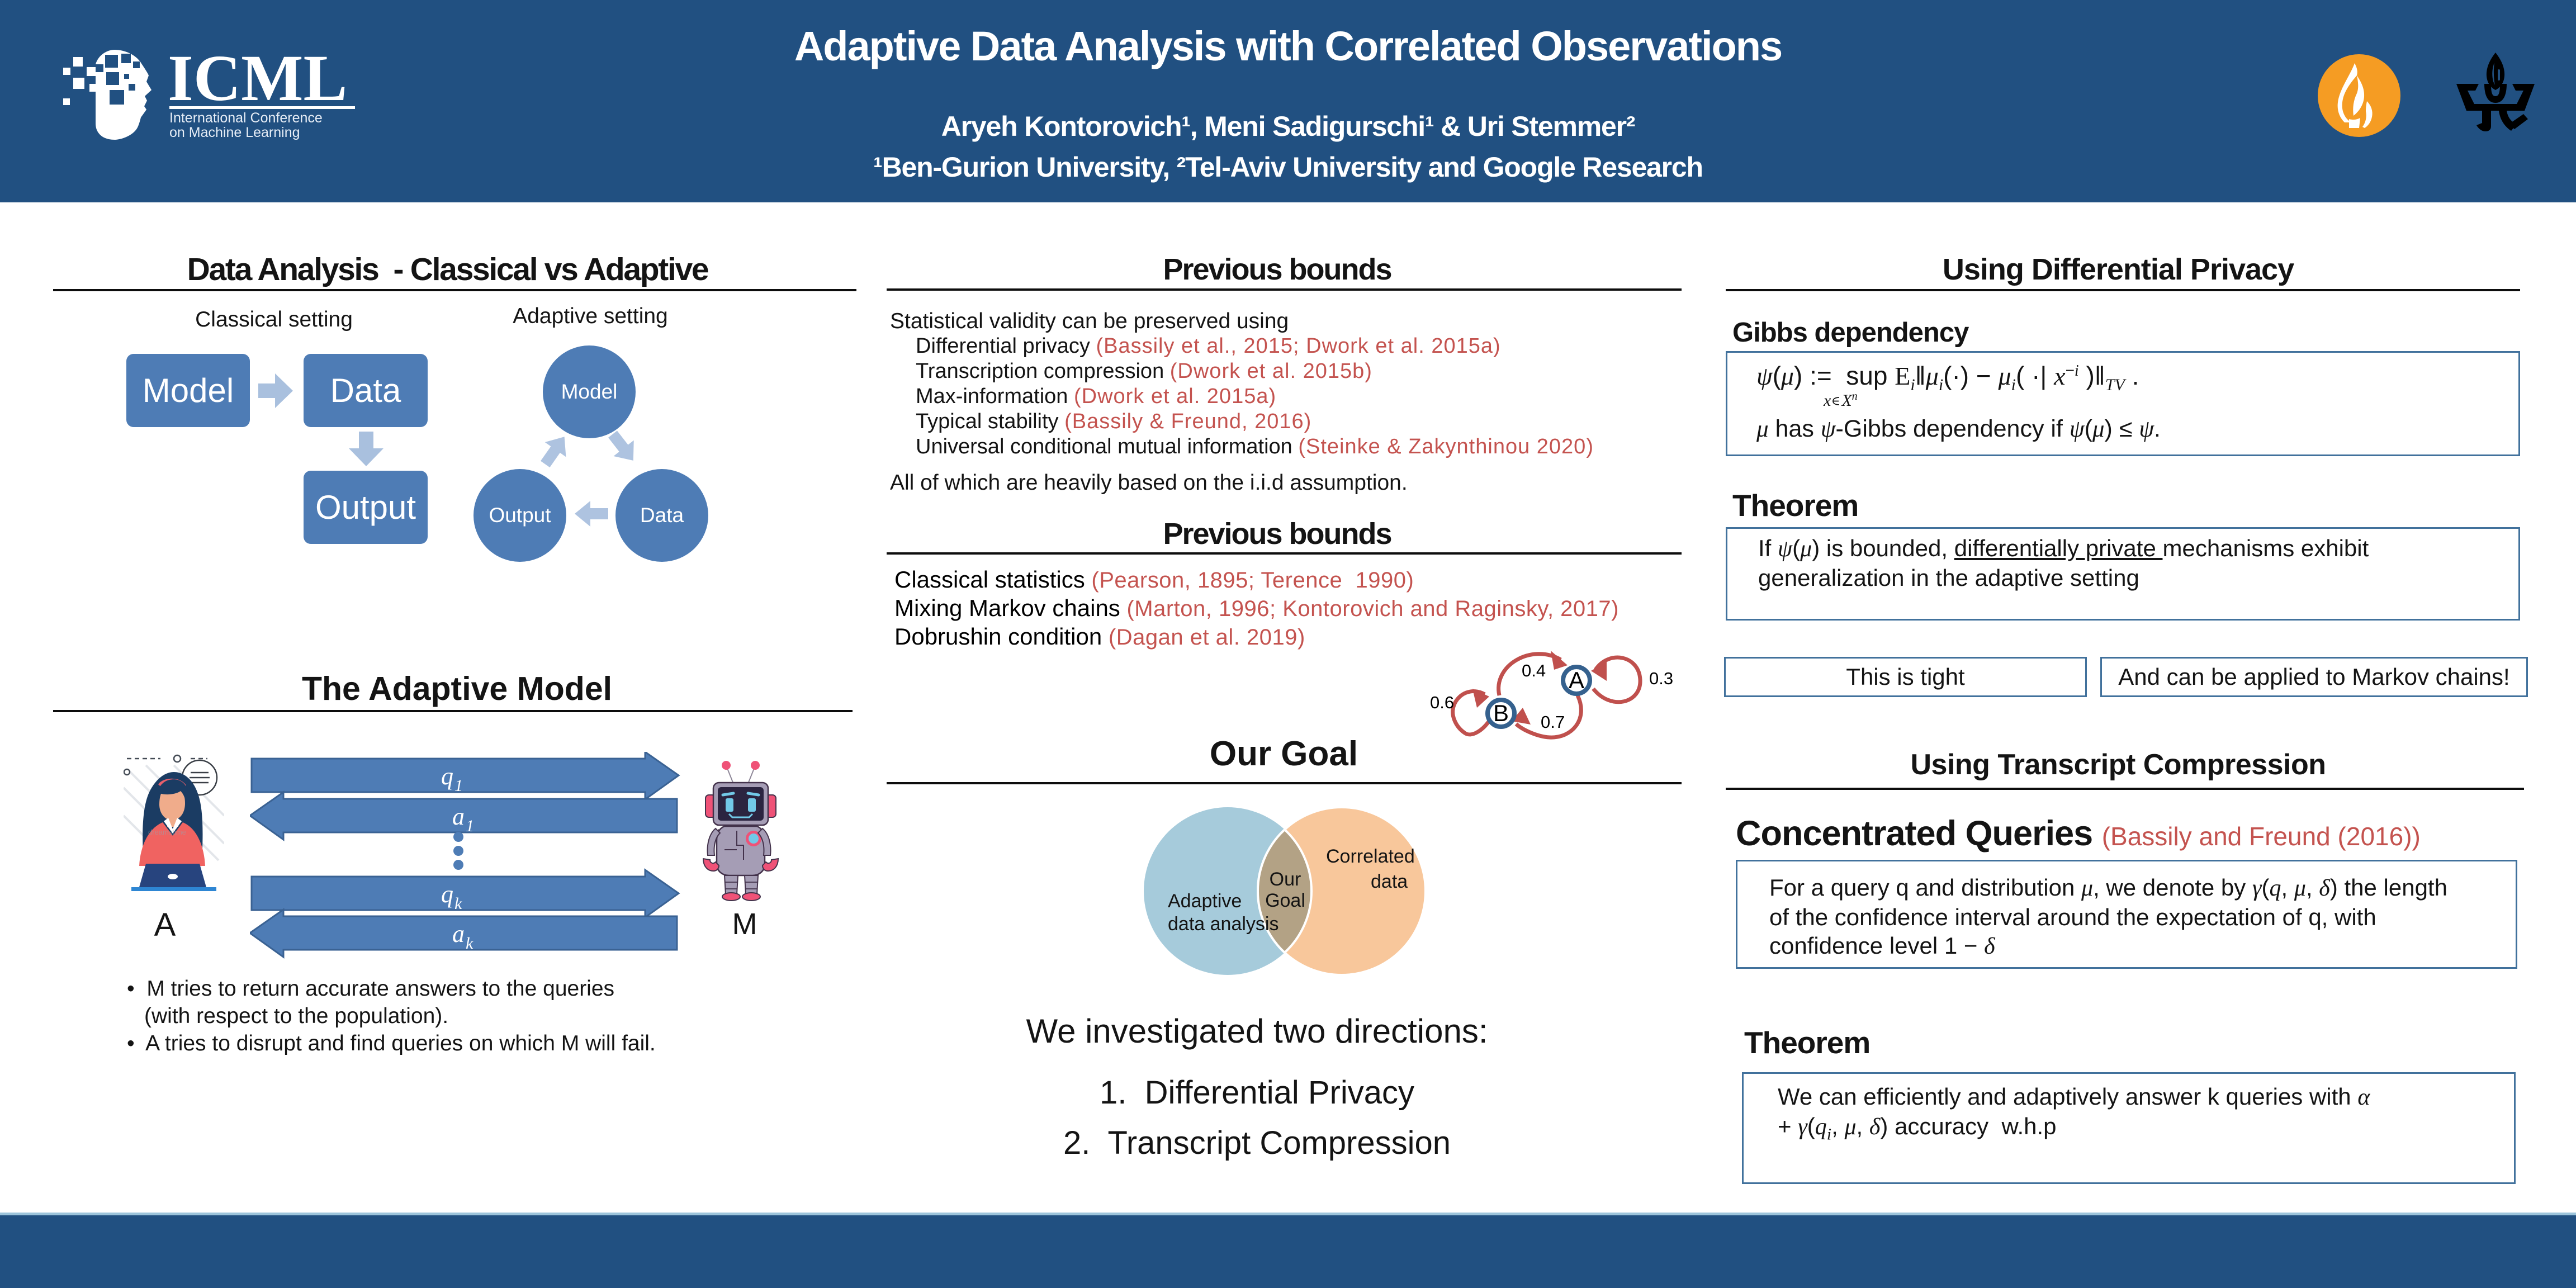  What do you see at coordinates (1661, 678) in the screenshot?
I see `svg-text: 0.3` at bounding box center [1661, 678].